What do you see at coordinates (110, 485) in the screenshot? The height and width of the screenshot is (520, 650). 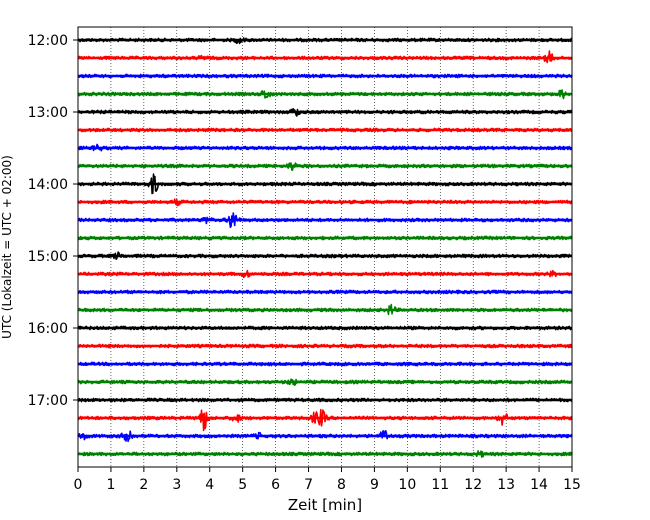 I see `x-tick-label: 1` at bounding box center [110, 485].